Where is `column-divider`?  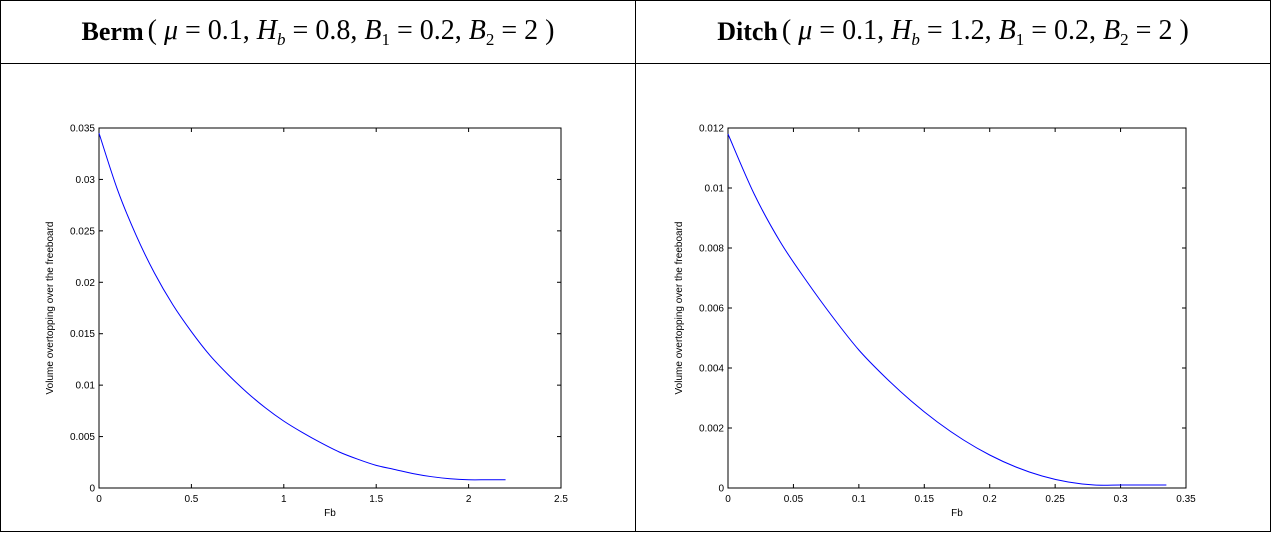 column-divider is located at coordinates (635, 266).